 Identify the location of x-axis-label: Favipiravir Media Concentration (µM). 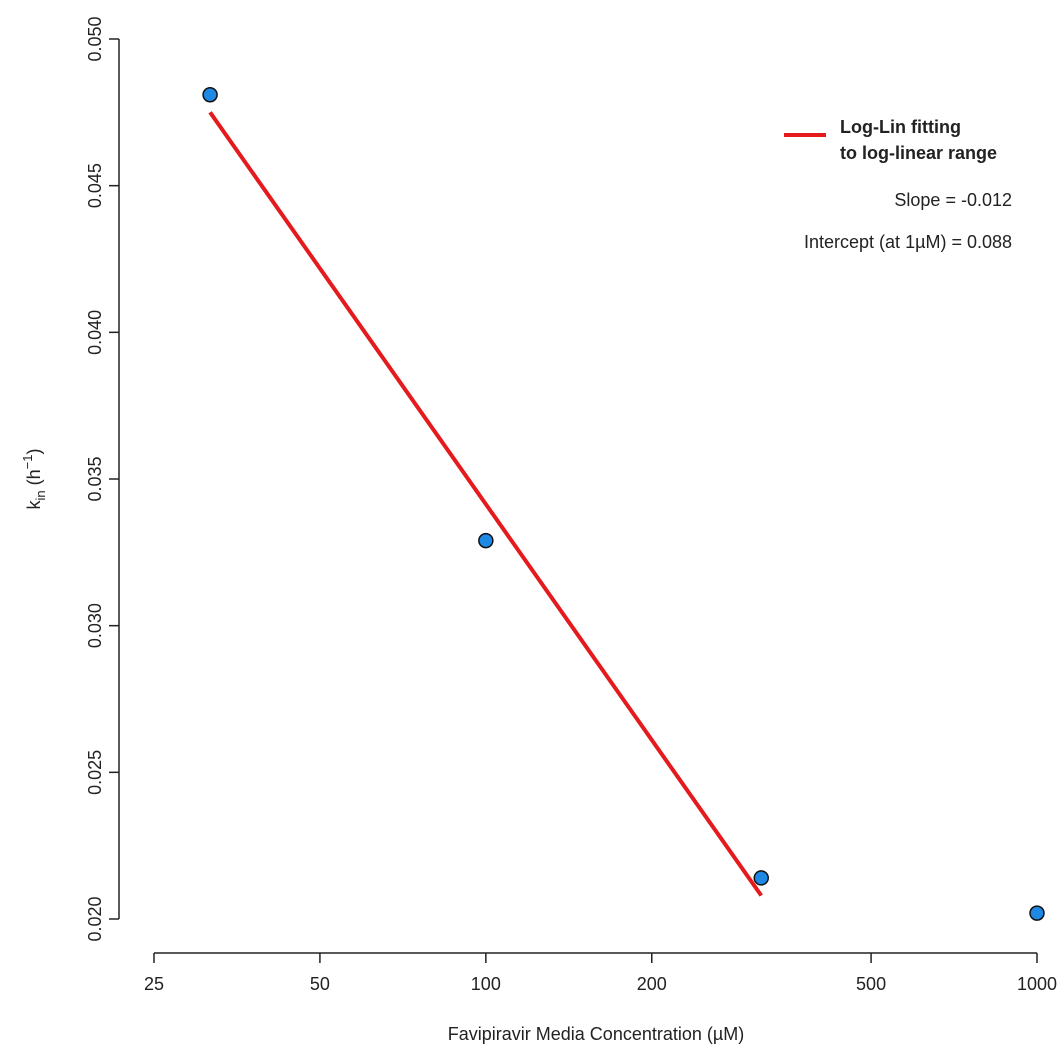
(596, 1034).